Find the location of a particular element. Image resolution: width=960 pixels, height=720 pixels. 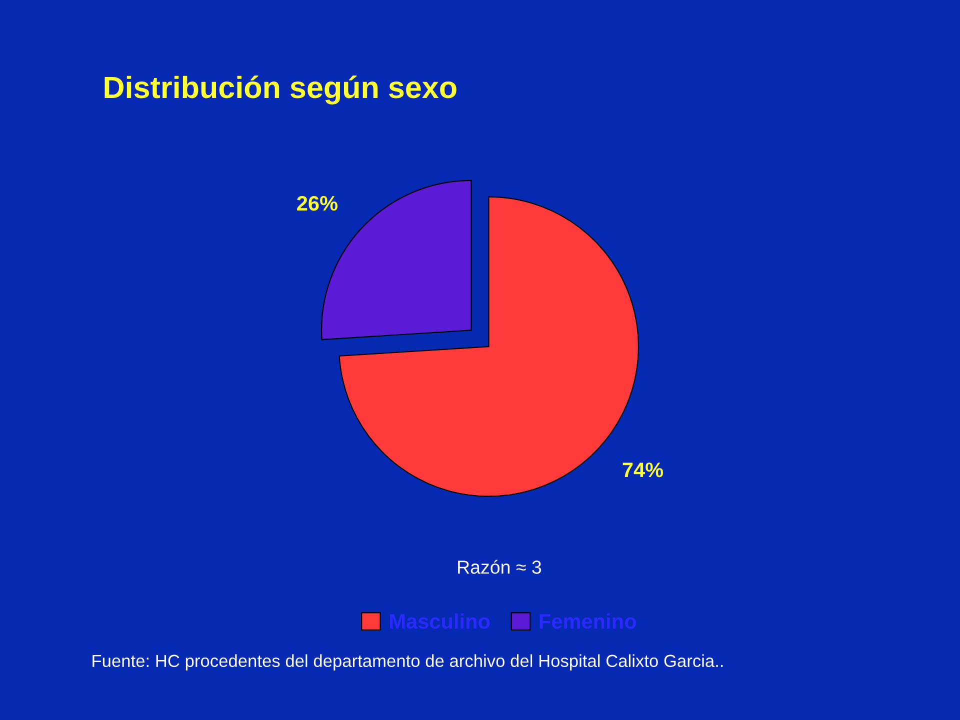

legend-label: Masculino is located at coordinates (440, 621).